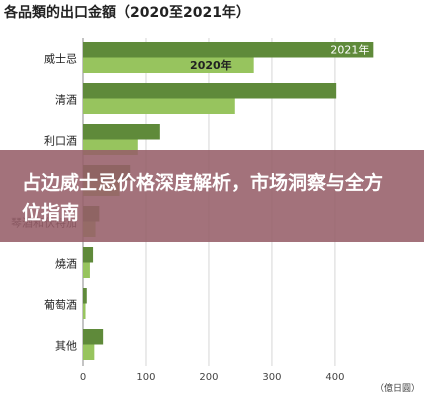 This screenshot has height=400, width=424. What do you see at coordinates (397, 388) in the screenshot?
I see `x-unit-label: （億日圓）` at bounding box center [397, 388].